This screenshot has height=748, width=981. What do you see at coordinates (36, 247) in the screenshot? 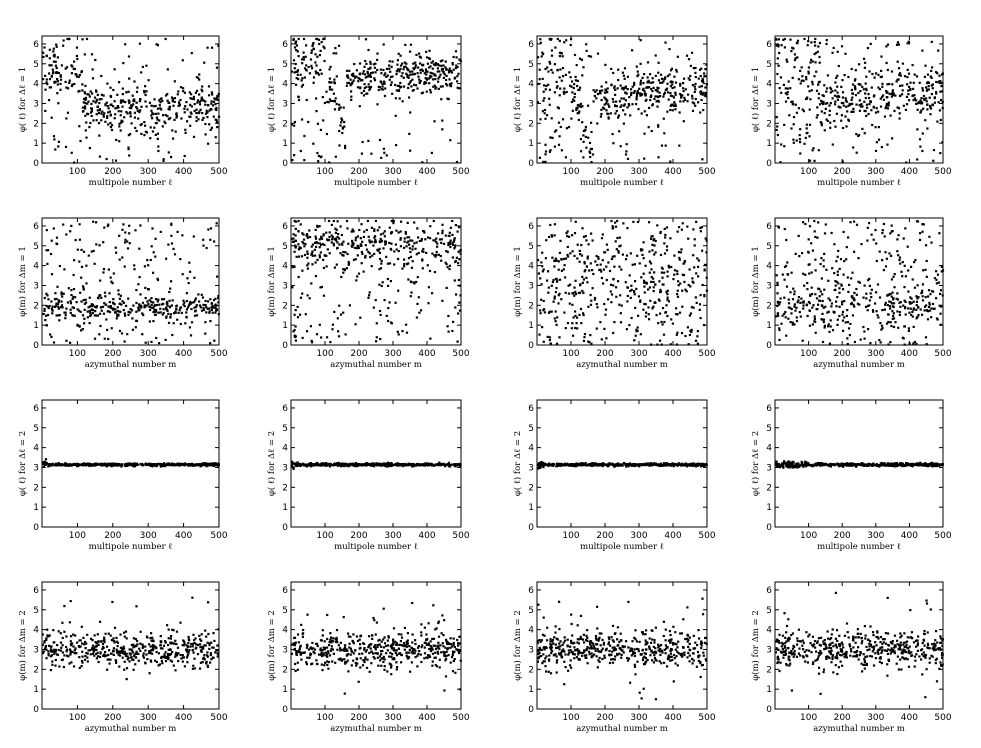
I see `y-tick-label: 5` at bounding box center [36, 247].